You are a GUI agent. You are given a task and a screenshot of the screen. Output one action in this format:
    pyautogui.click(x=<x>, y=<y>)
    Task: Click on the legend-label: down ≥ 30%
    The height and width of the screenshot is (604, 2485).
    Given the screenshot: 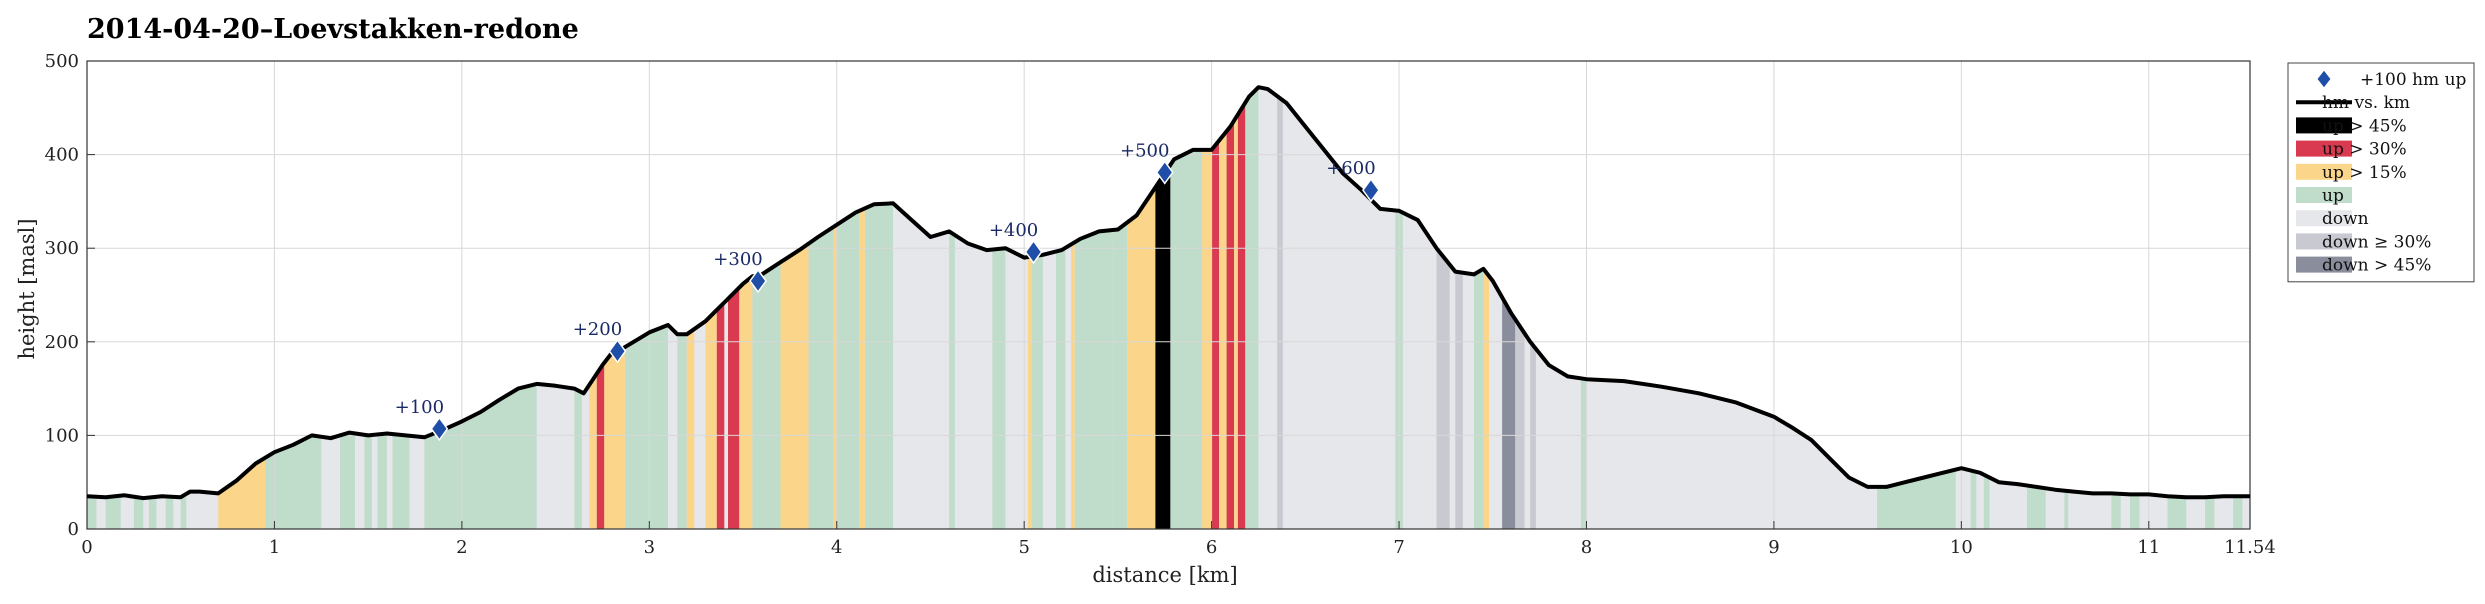 What is the action you would take?
    pyautogui.click(x=2376, y=242)
    